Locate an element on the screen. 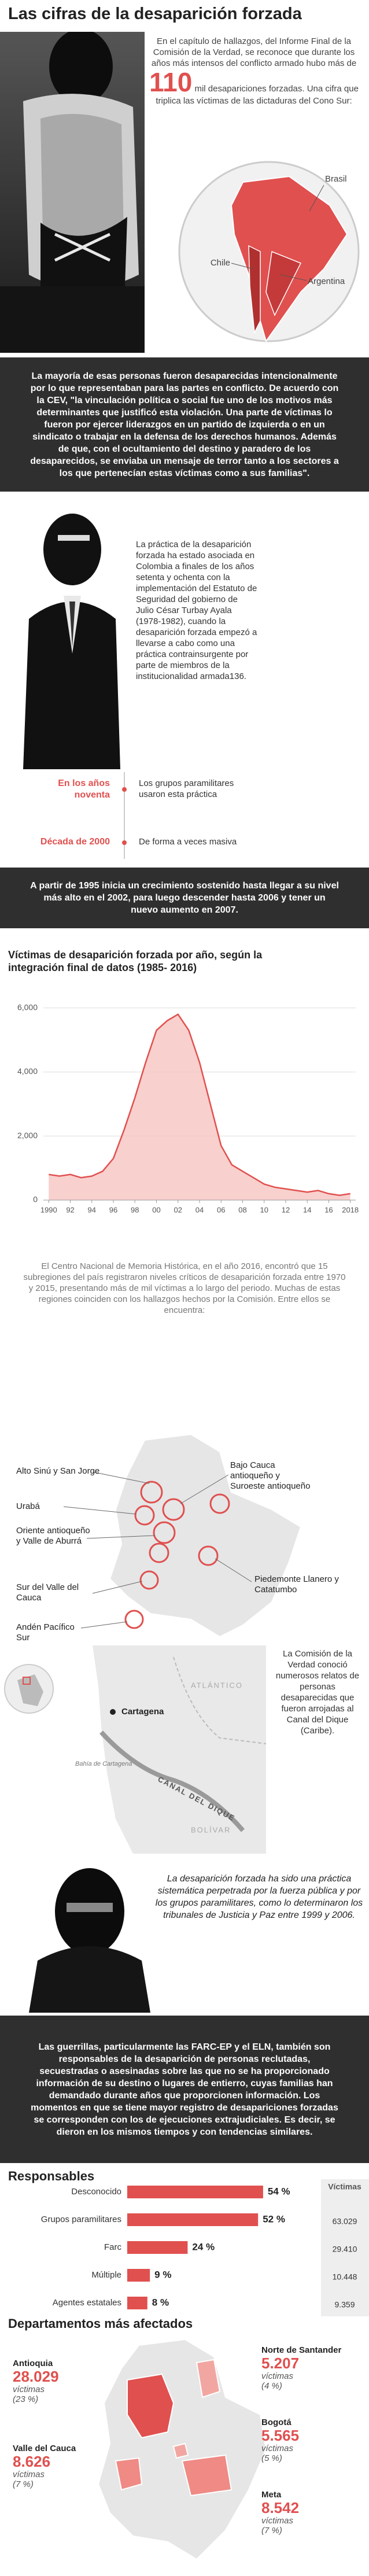  region-label: Sur del Valle del Cauca is located at coordinates (47, 1592).